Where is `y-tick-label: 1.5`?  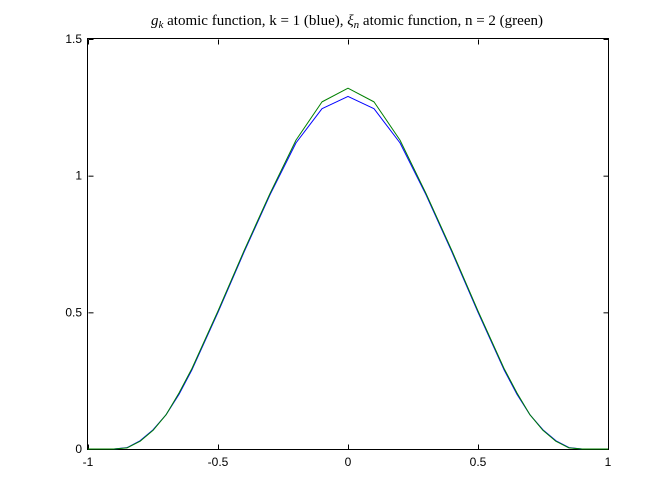 y-tick-label: 1.5 is located at coordinates (73, 39).